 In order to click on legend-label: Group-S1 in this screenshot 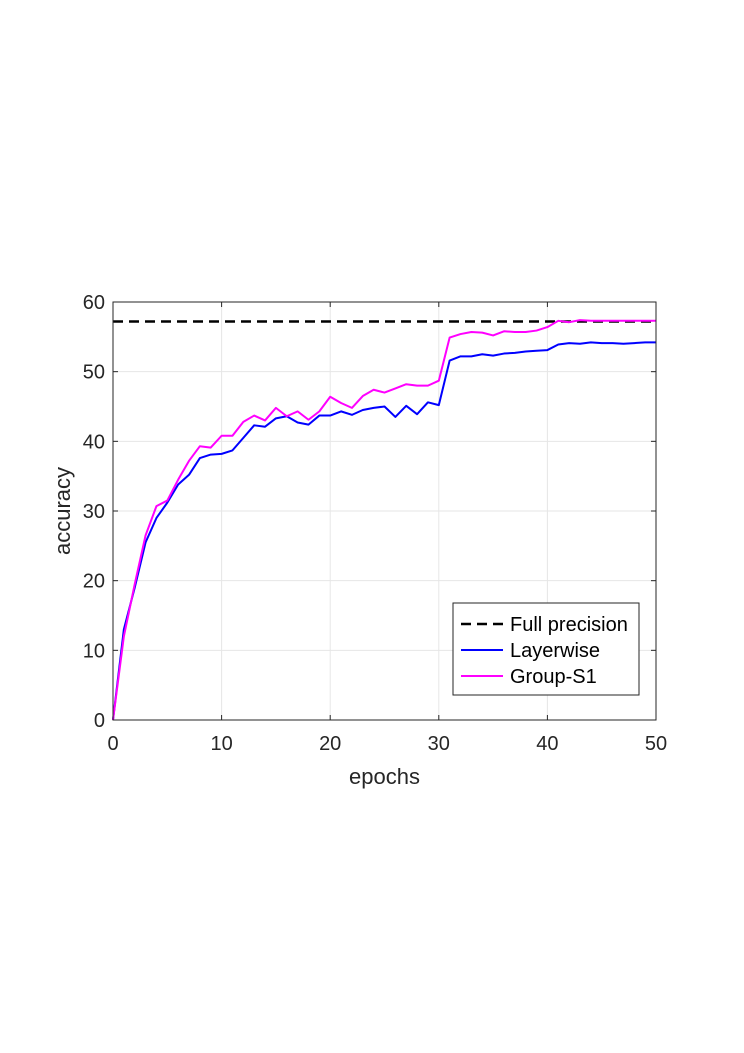, I will do `click(553, 677)`.